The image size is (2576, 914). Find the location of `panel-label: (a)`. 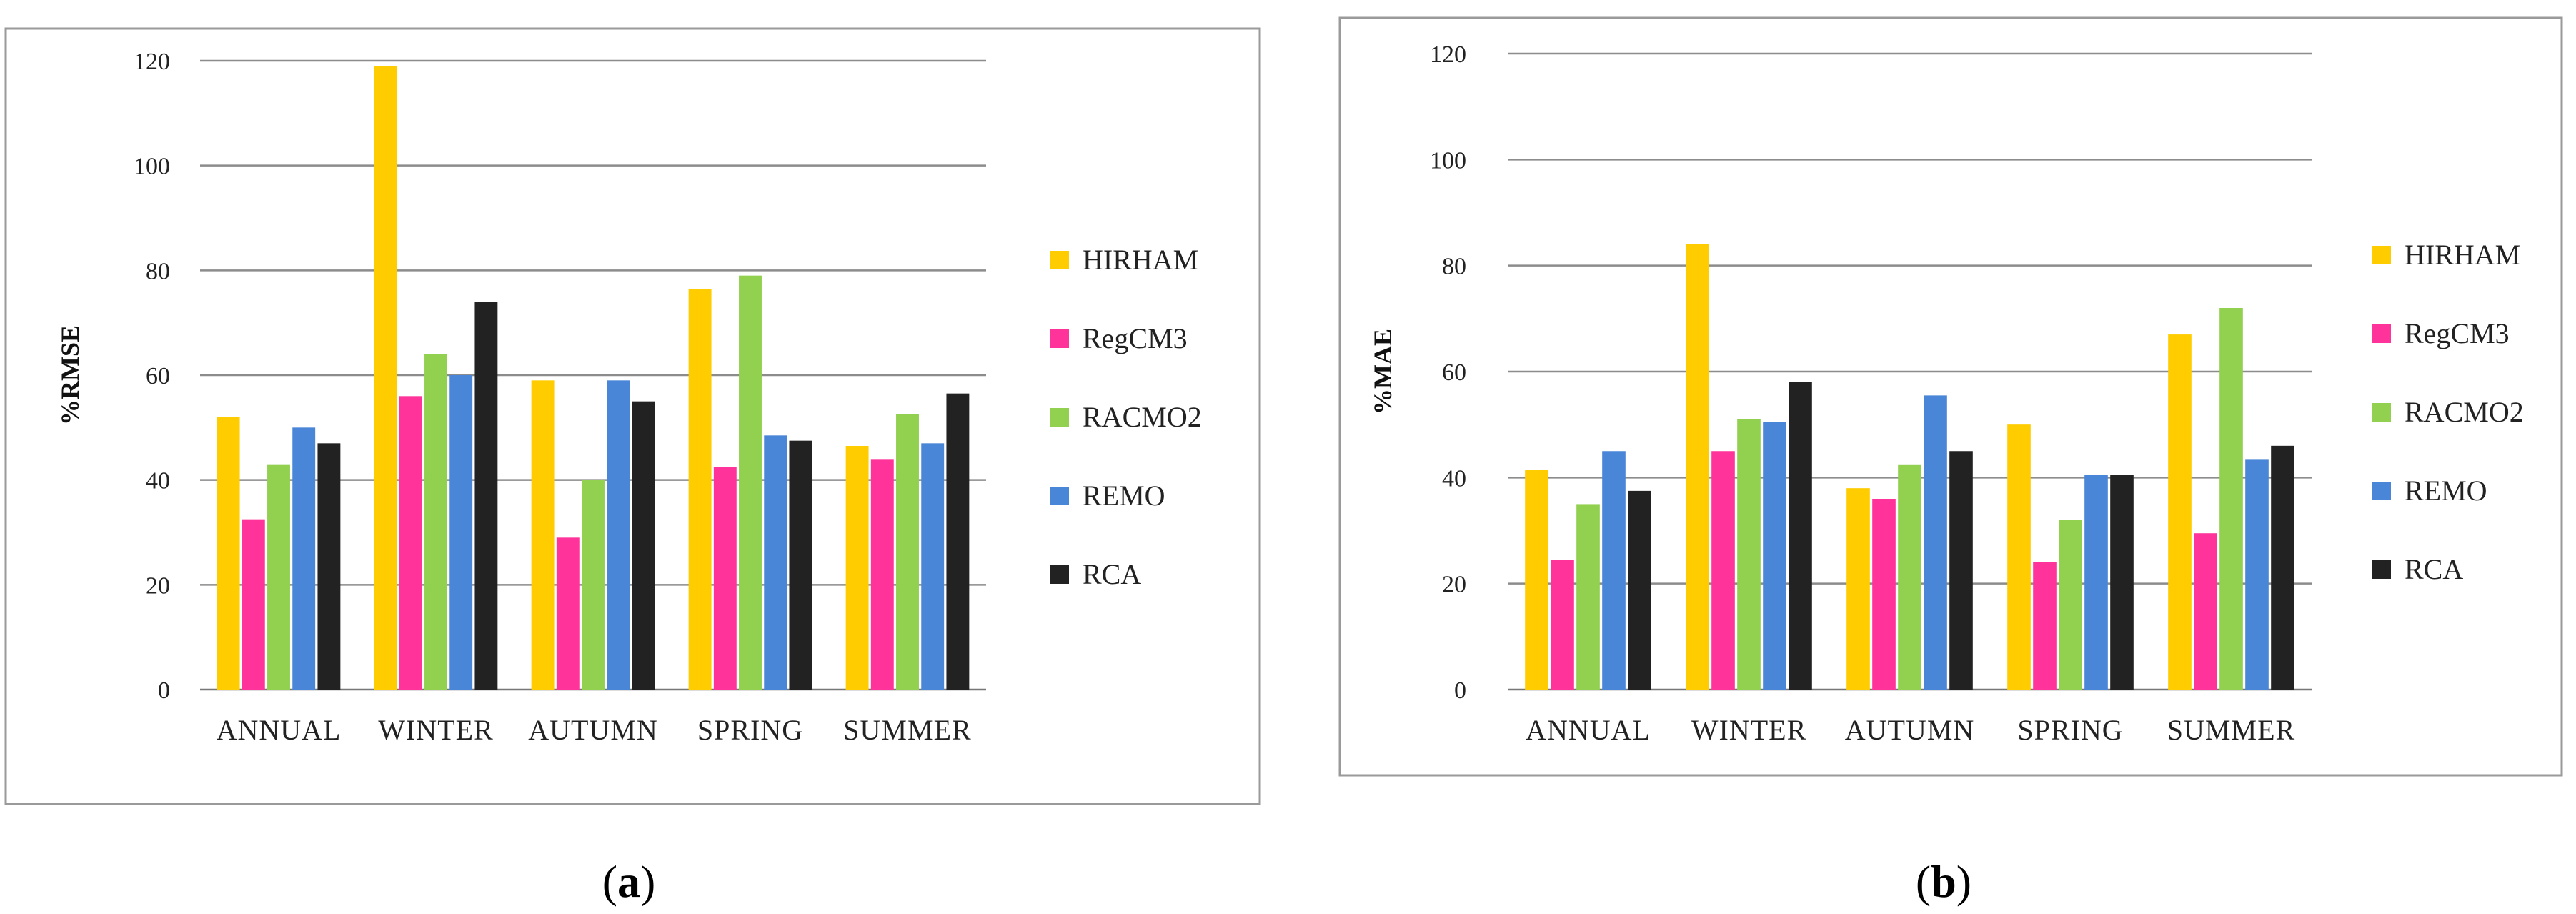

panel-label: (a) is located at coordinates (629, 881).